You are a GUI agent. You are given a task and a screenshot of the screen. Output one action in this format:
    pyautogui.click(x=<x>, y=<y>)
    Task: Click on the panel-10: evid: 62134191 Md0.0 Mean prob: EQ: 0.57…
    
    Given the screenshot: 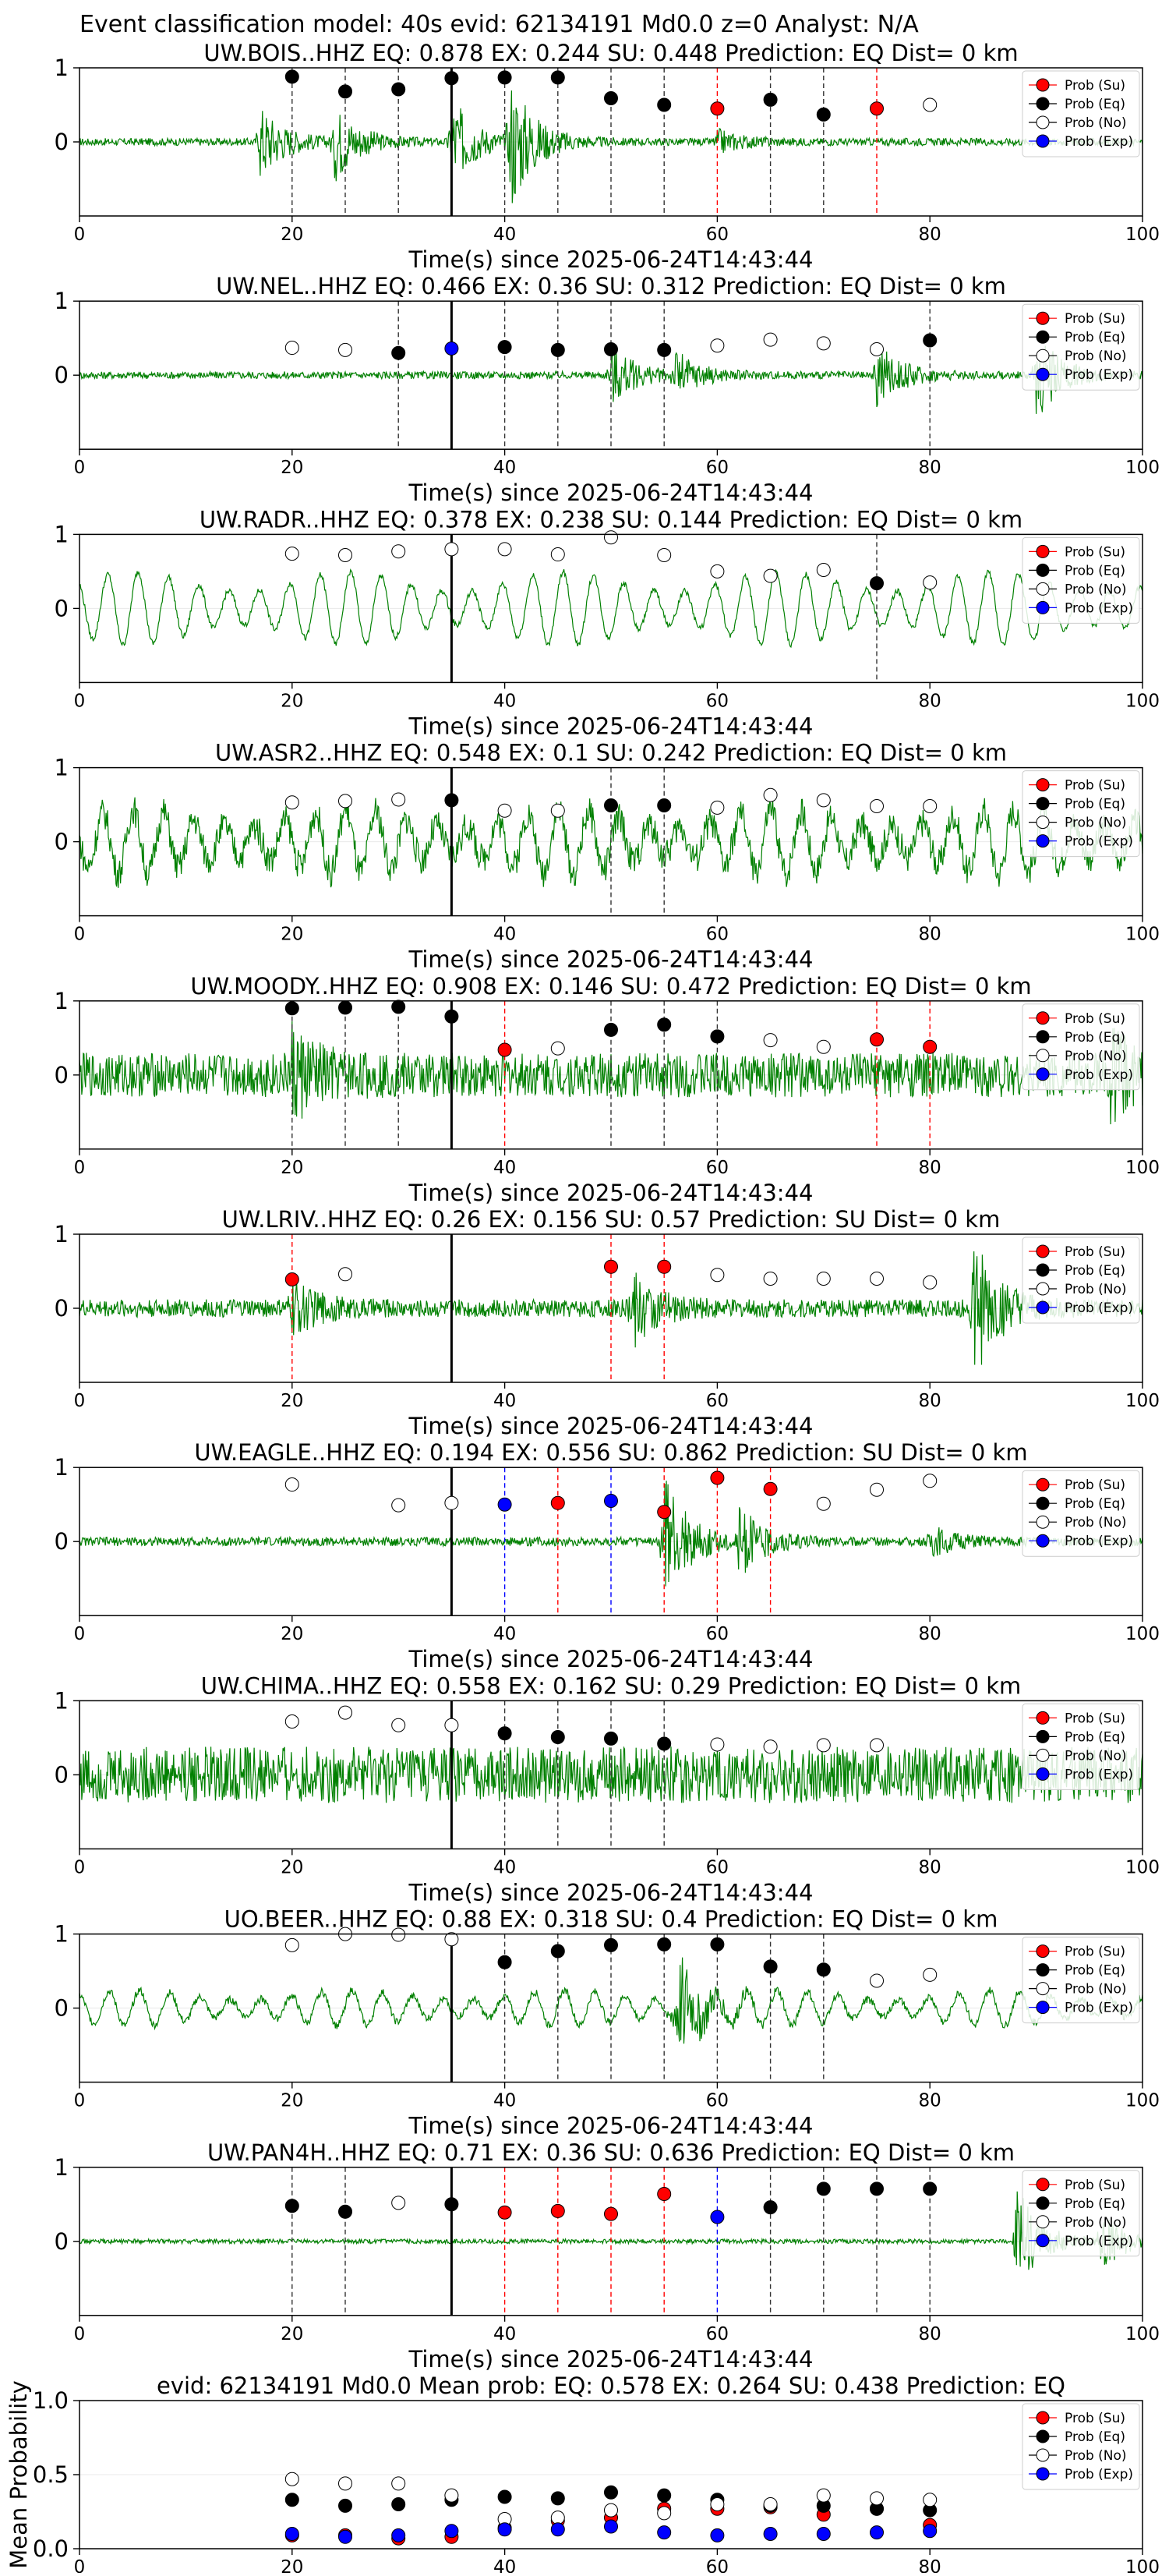 What is the action you would take?
    pyautogui.click(x=582, y=2474)
    